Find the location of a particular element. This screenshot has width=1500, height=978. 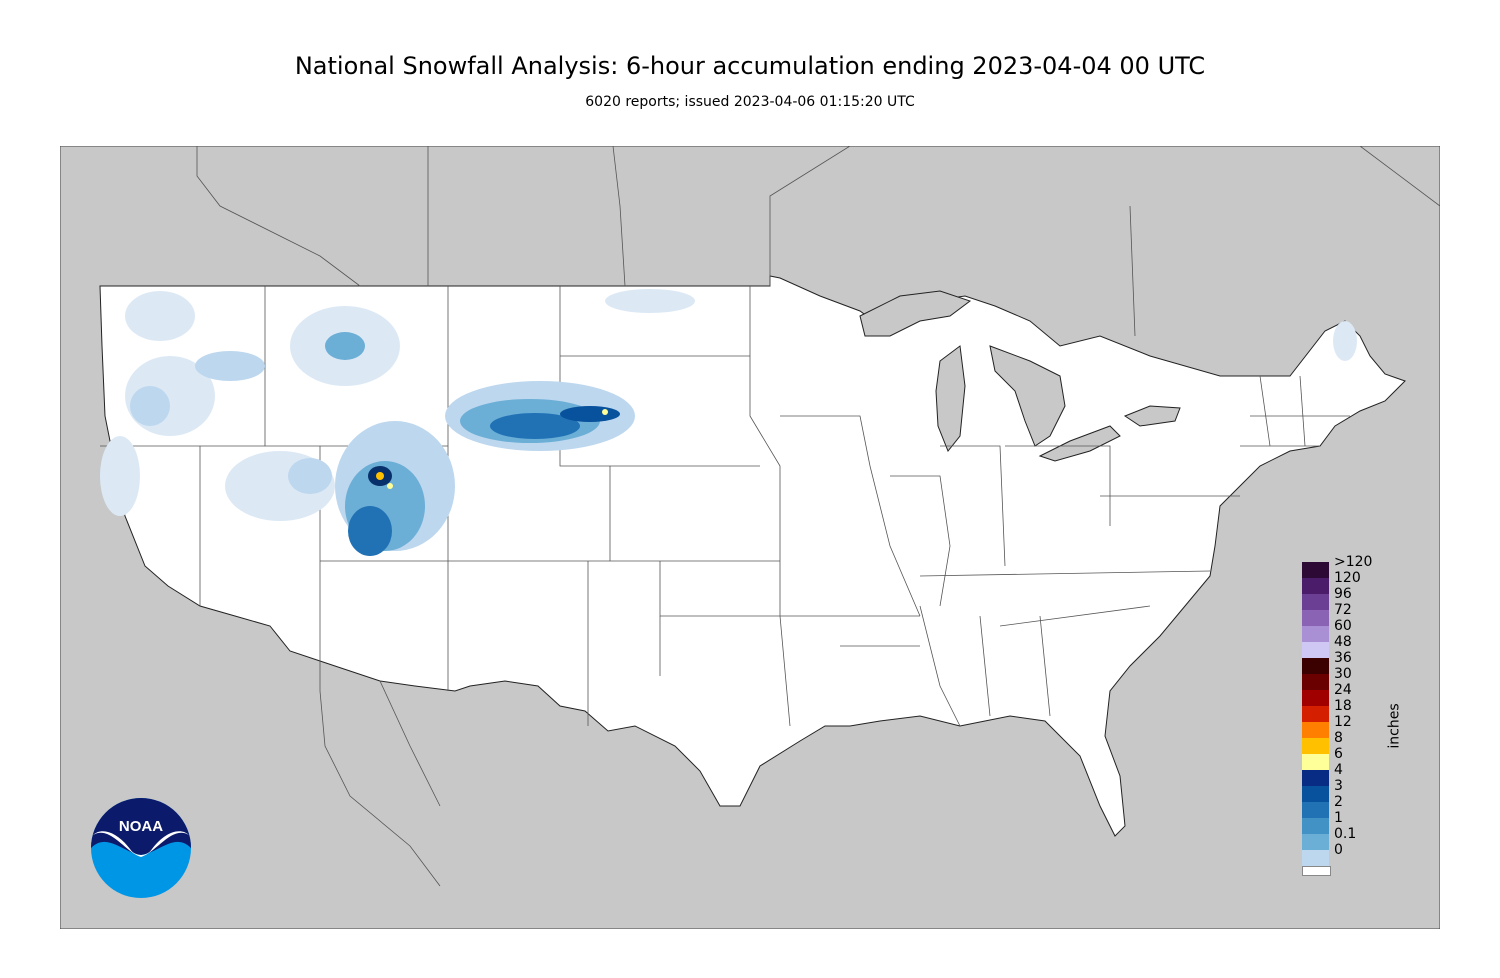

noaa-logo: NOAA is located at coordinates (141, 848).